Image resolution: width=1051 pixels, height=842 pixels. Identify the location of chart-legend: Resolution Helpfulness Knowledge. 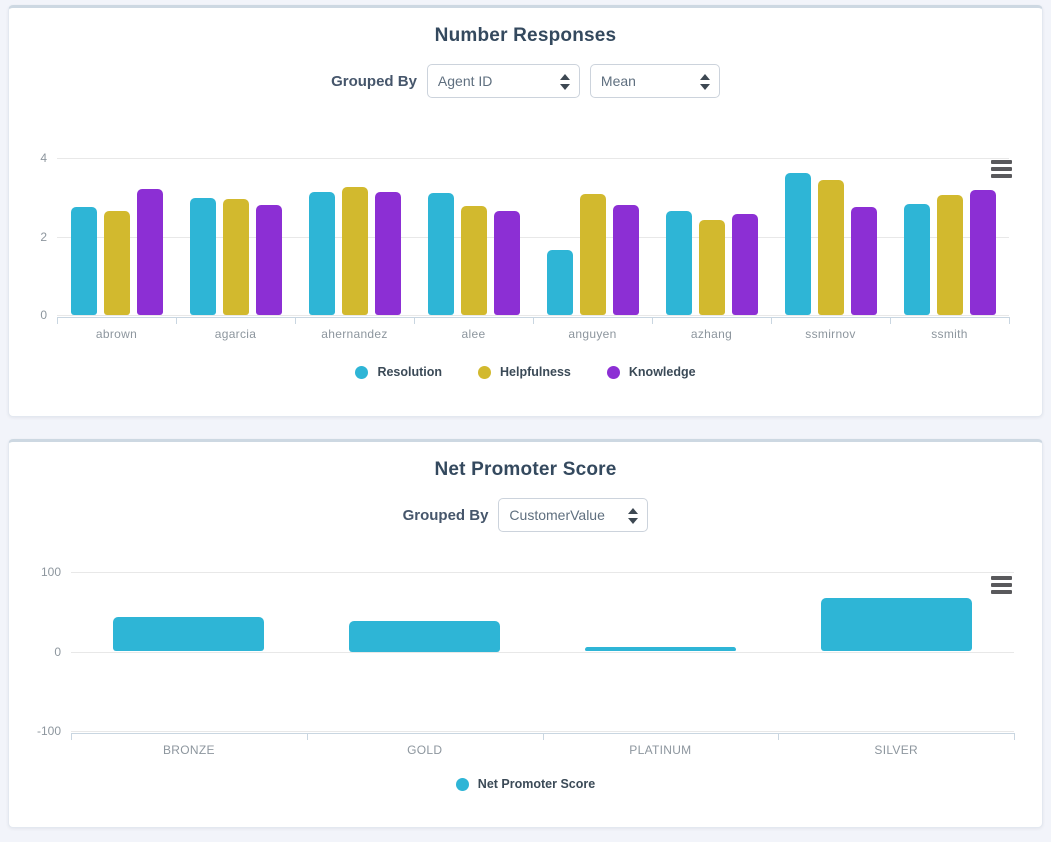
(525, 372).